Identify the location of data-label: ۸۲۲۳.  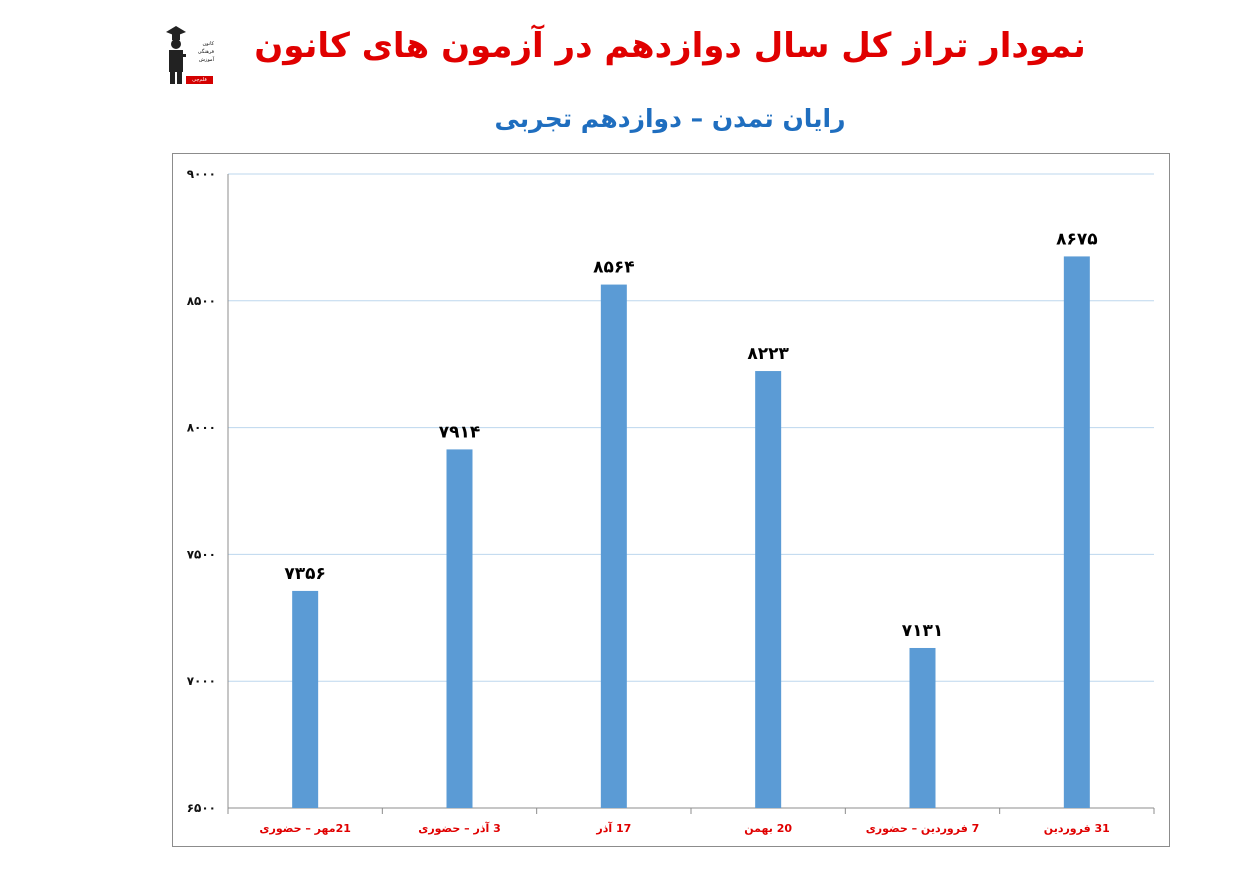
(768, 354).